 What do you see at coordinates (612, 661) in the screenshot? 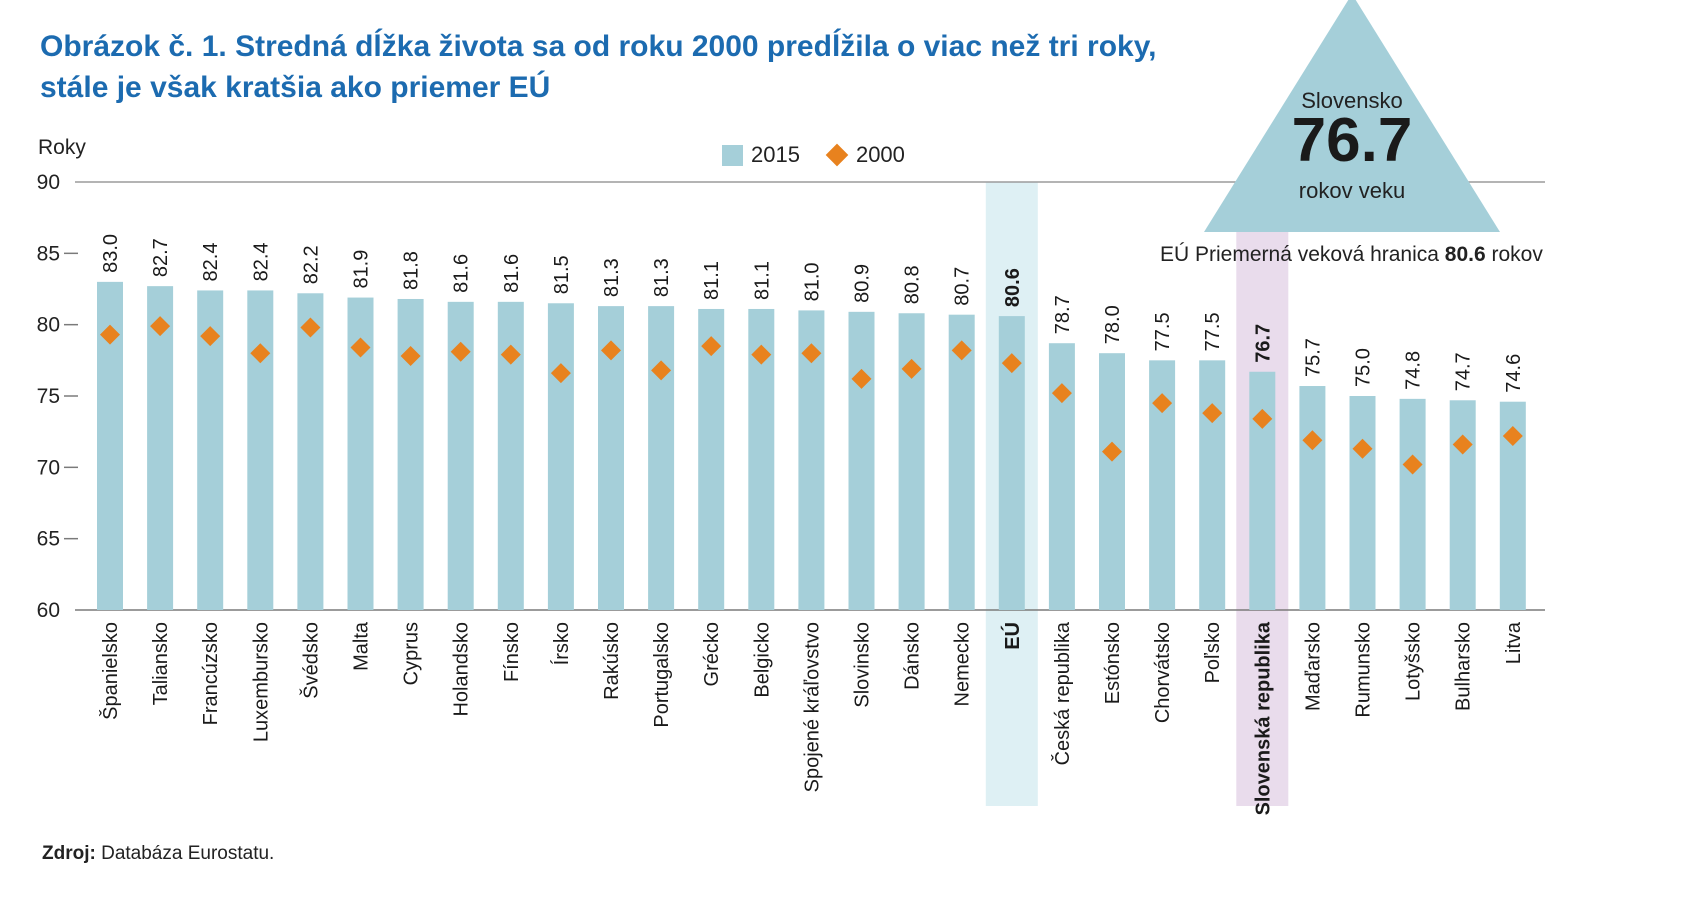
I see `category-label: Rakúsko` at bounding box center [612, 661].